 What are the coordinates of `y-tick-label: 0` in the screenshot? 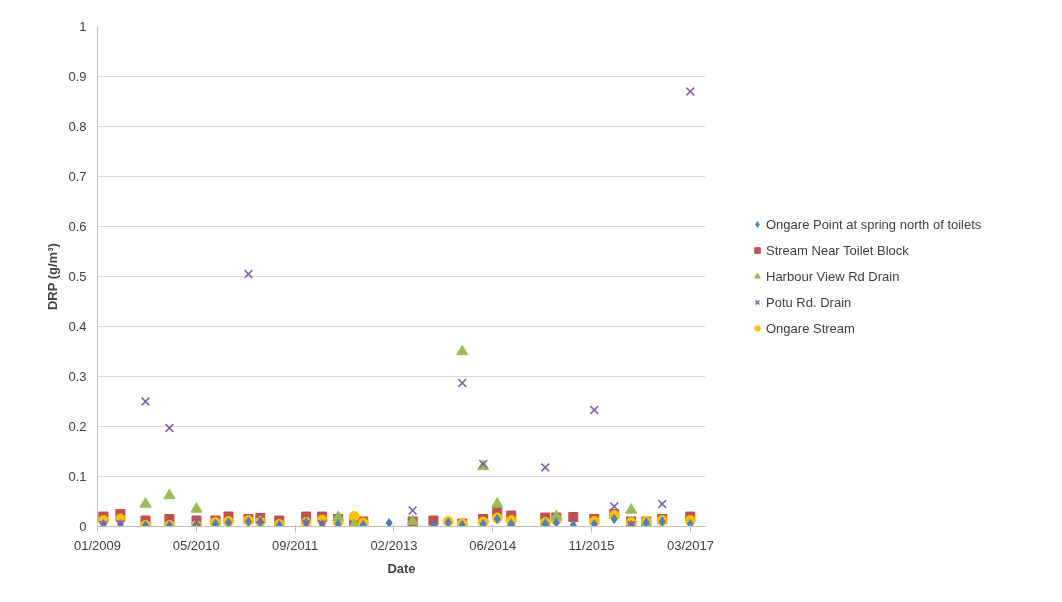 It's located at (83, 526).